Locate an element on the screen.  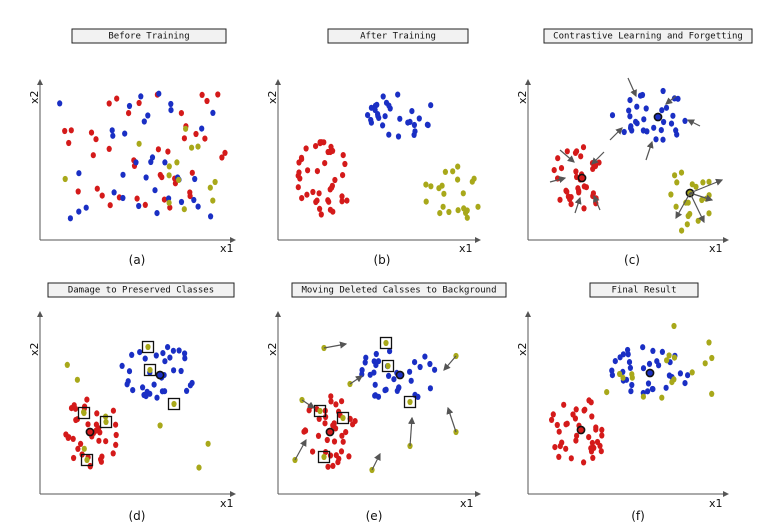
panel-d: Damage to Preserved Classes x1 x2 (d) is located at coordinates (132, 402).